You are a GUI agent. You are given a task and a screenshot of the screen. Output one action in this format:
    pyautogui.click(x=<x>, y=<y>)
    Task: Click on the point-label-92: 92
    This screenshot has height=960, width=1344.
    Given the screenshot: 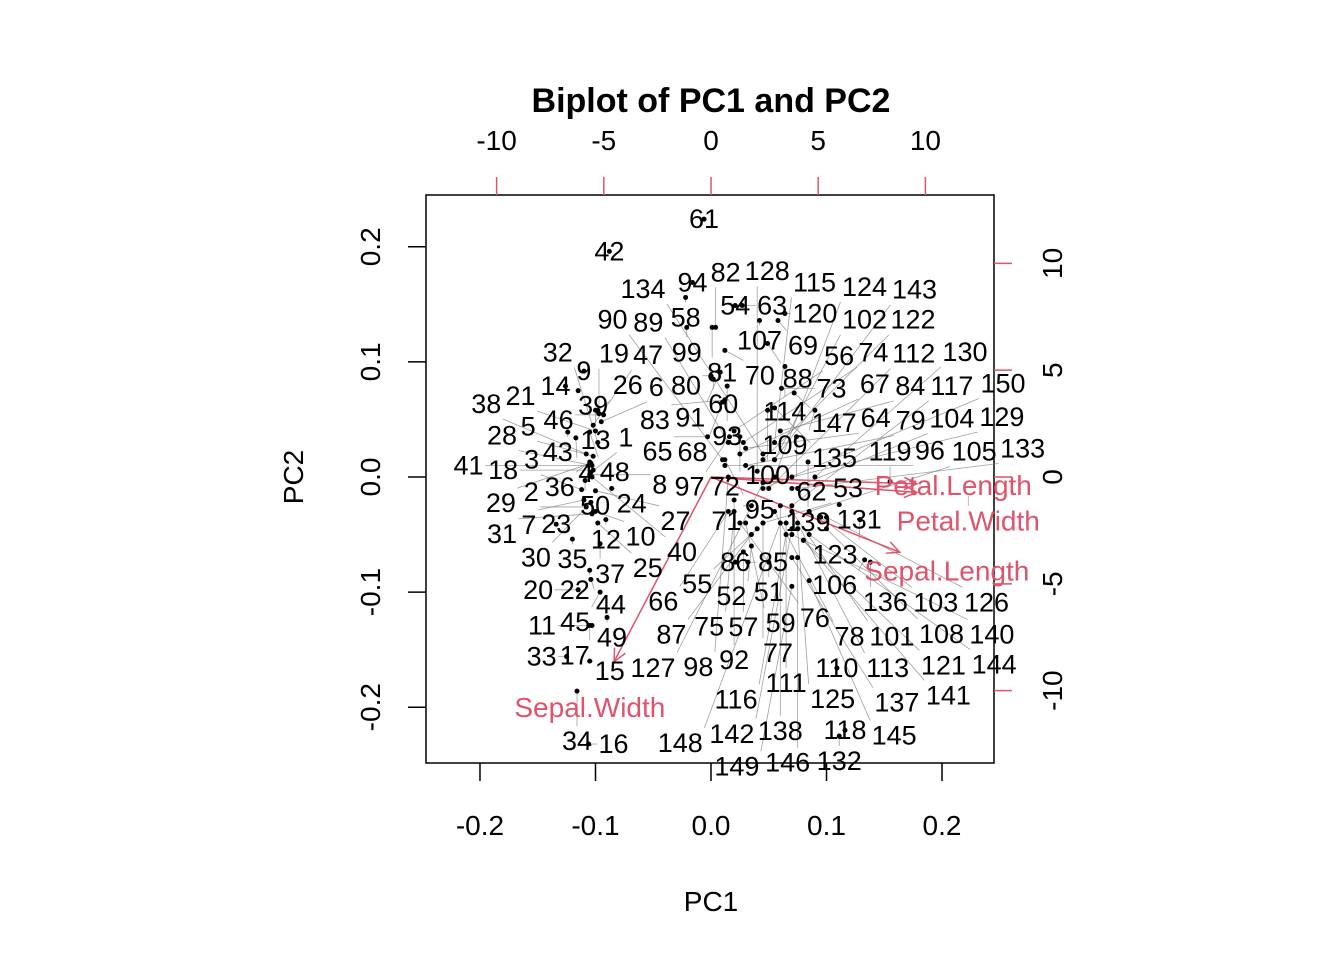 What is the action you would take?
    pyautogui.click(x=734, y=660)
    